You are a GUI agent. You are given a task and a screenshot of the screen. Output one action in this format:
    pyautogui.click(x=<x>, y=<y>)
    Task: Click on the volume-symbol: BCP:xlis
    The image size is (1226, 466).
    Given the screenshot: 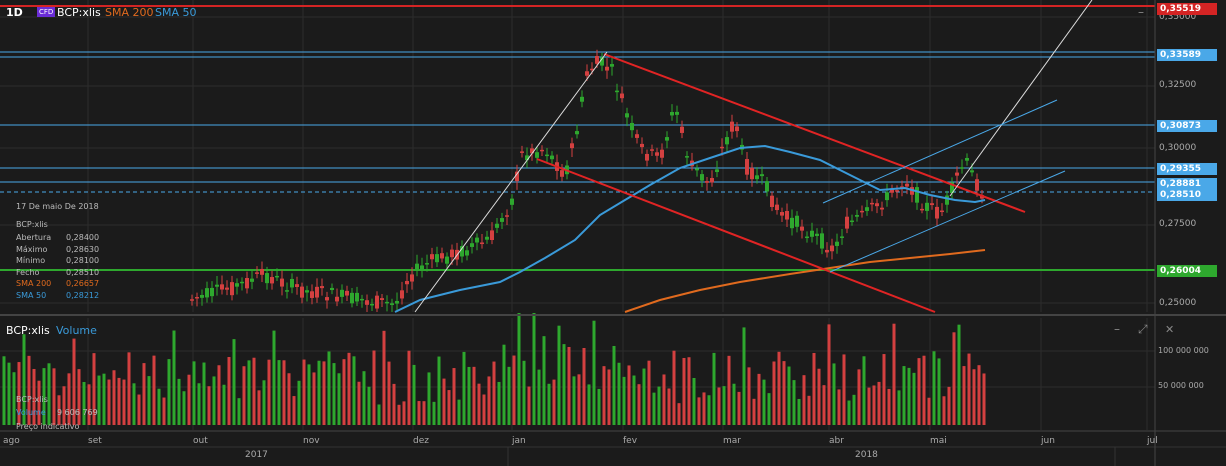 What is the action you would take?
    pyautogui.click(x=28, y=330)
    